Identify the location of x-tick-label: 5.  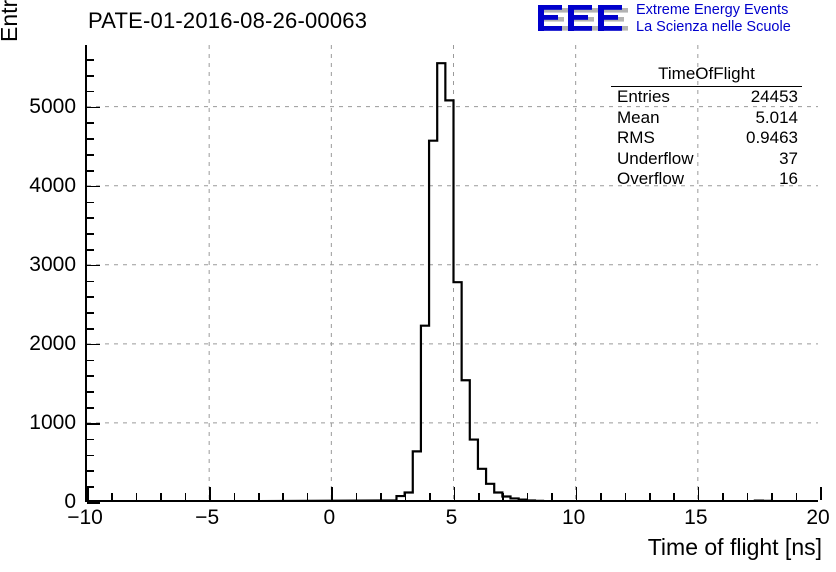
(451, 517).